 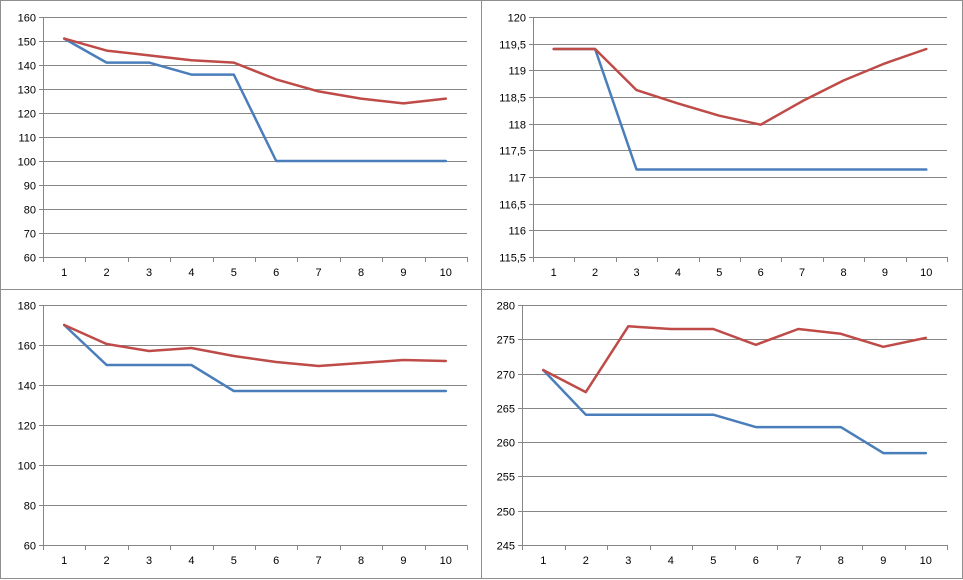 What do you see at coordinates (506, 513) in the screenshot?
I see `y-tick-label: 250` at bounding box center [506, 513].